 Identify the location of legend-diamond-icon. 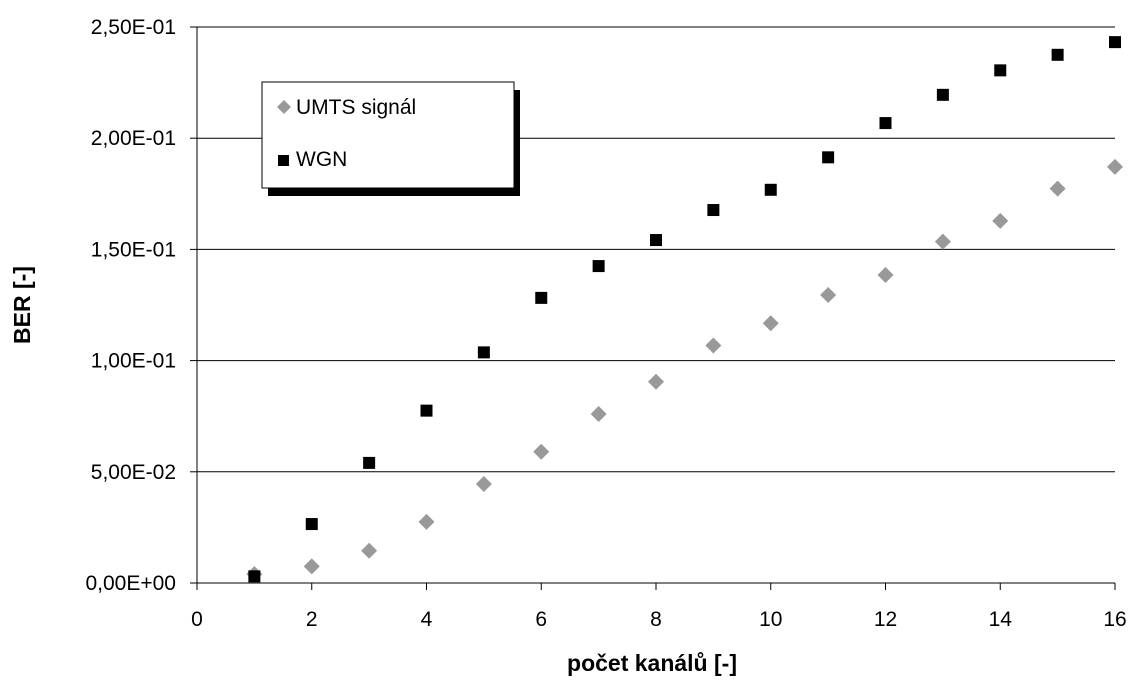
(284, 107).